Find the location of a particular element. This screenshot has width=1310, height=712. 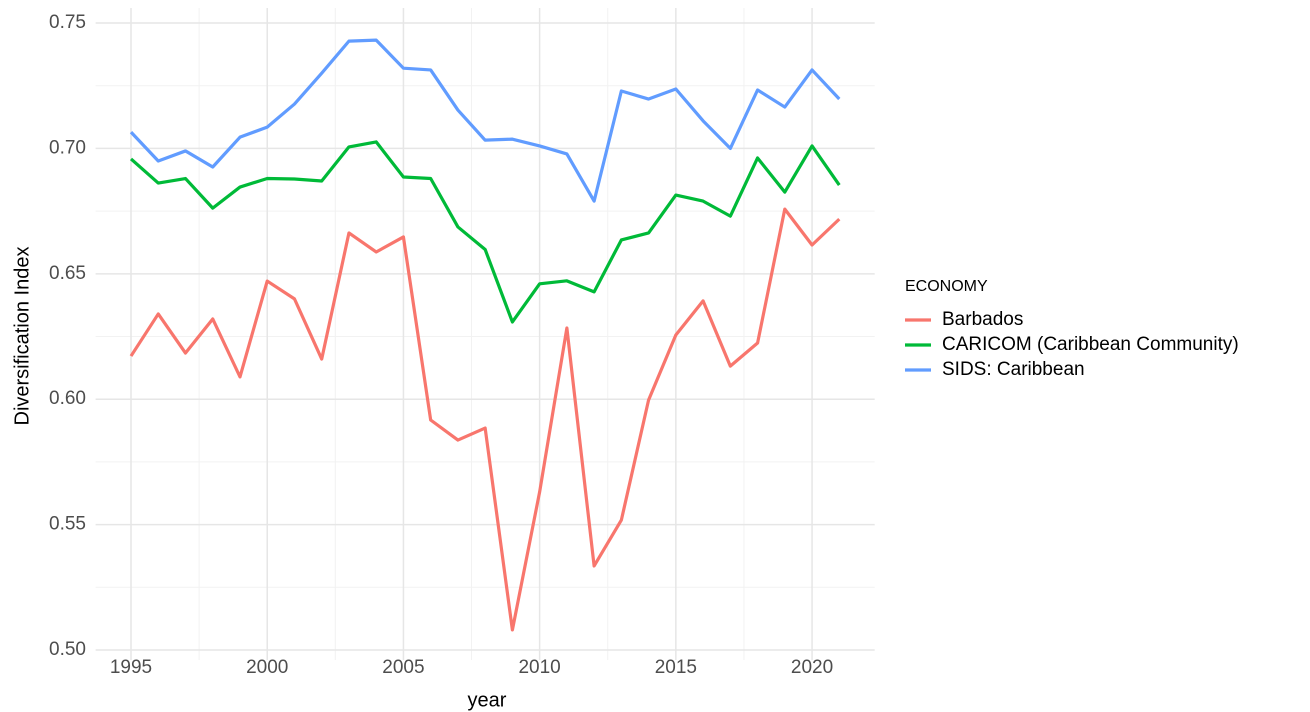

y-tick-label: 0.55 is located at coordinates (67, 524).